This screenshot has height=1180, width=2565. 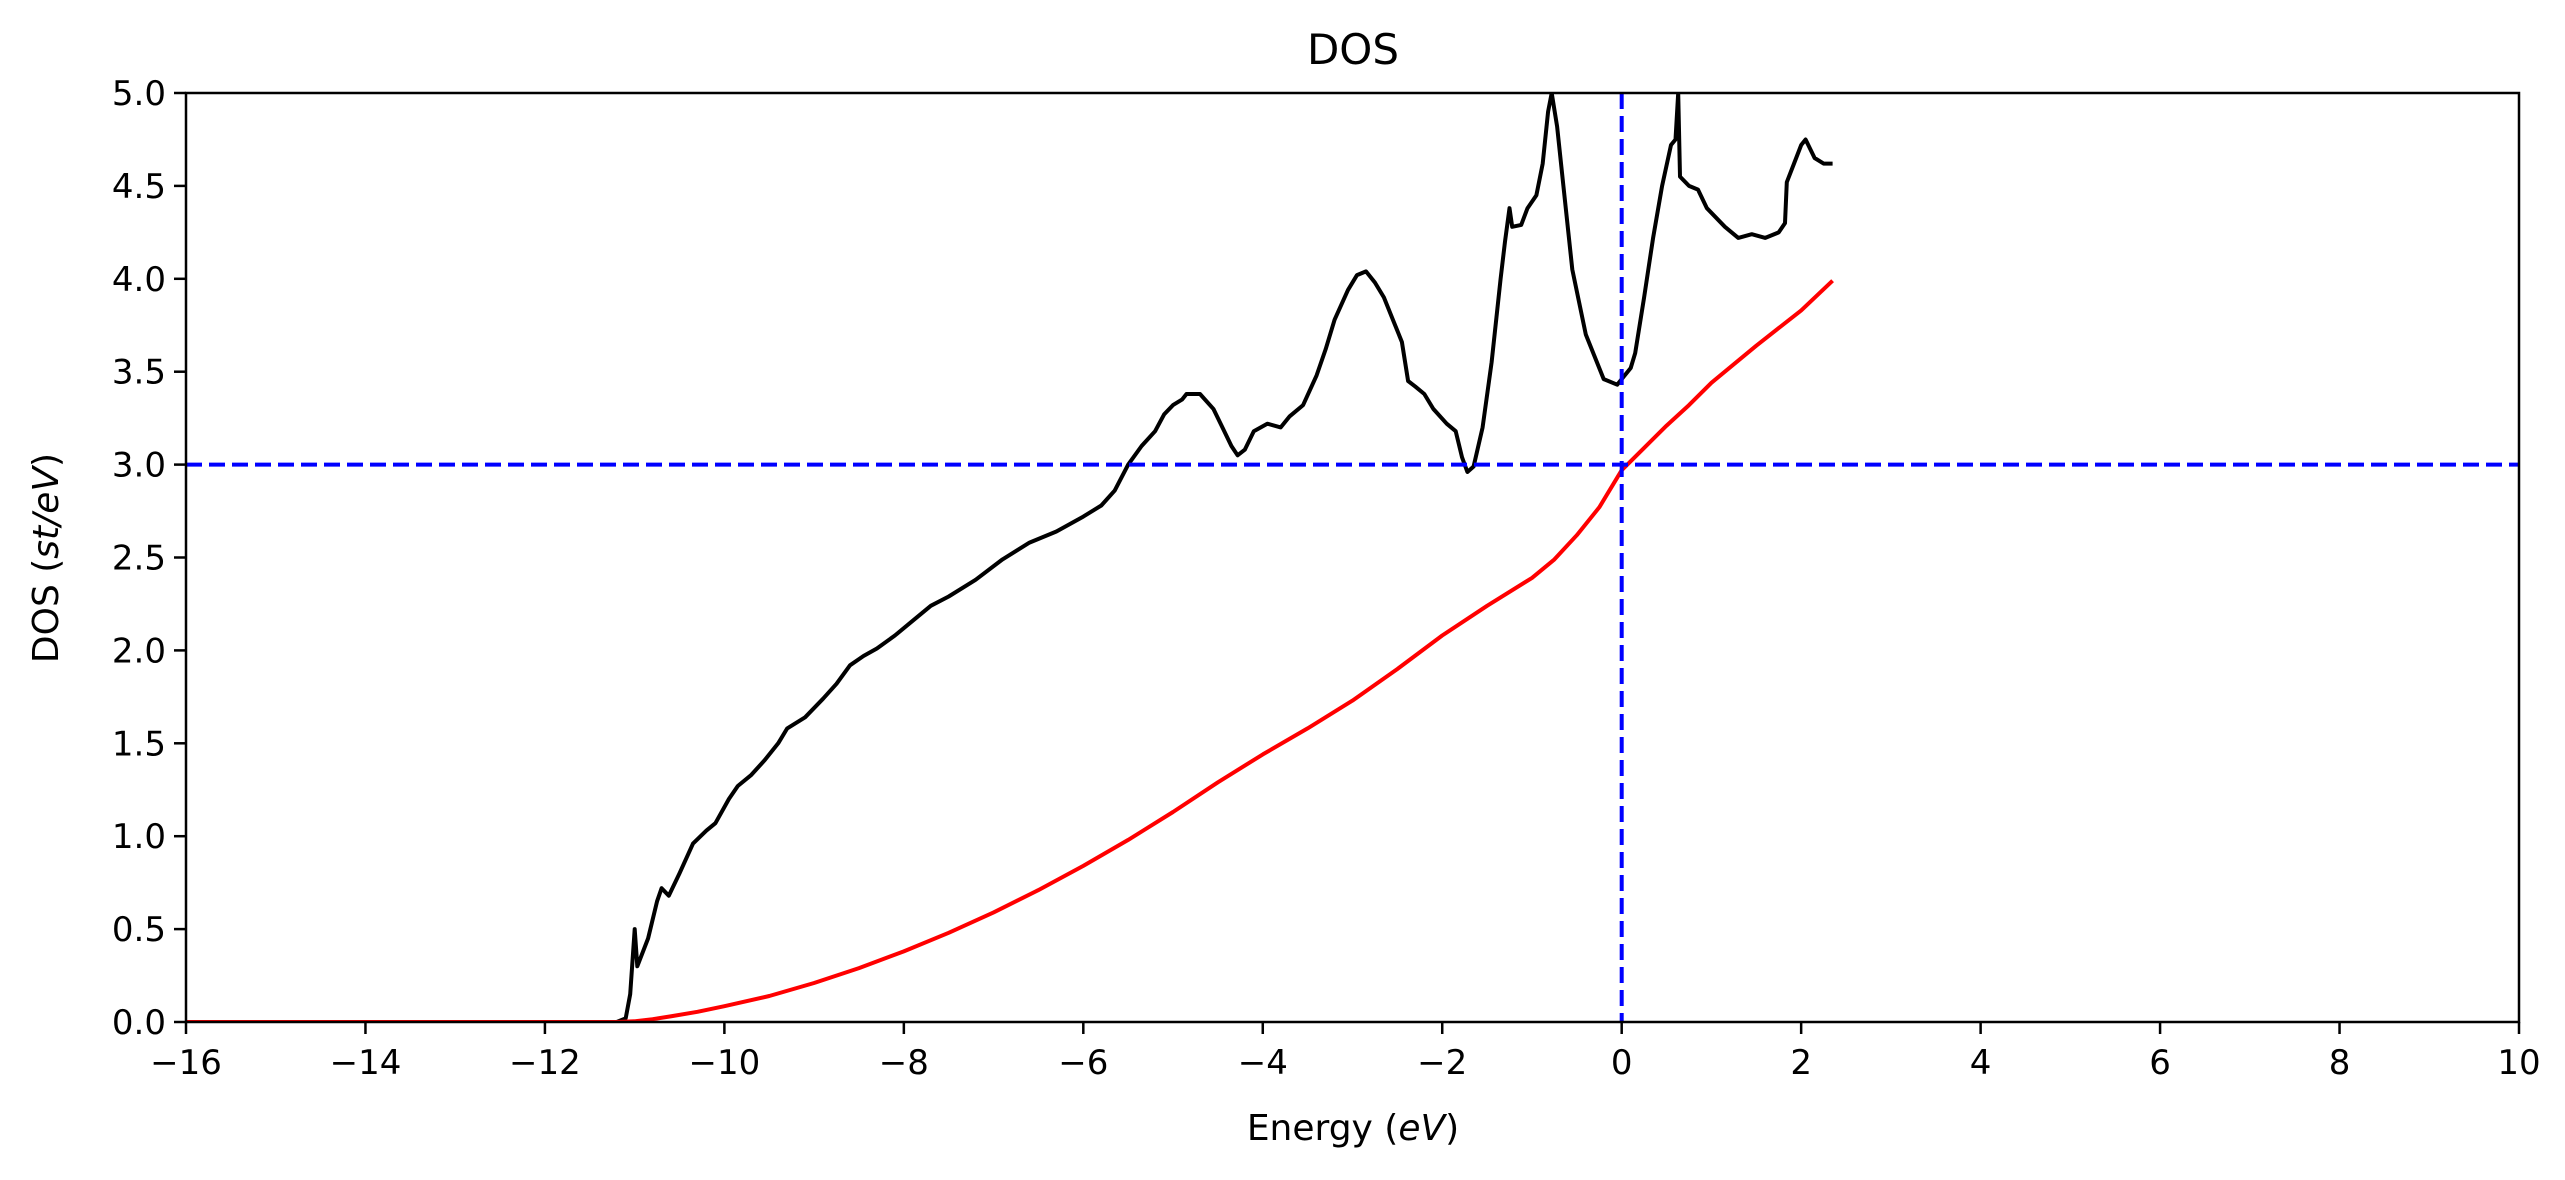 I want to click on x-tick-label: 4, so click(x=1981, y=1063).